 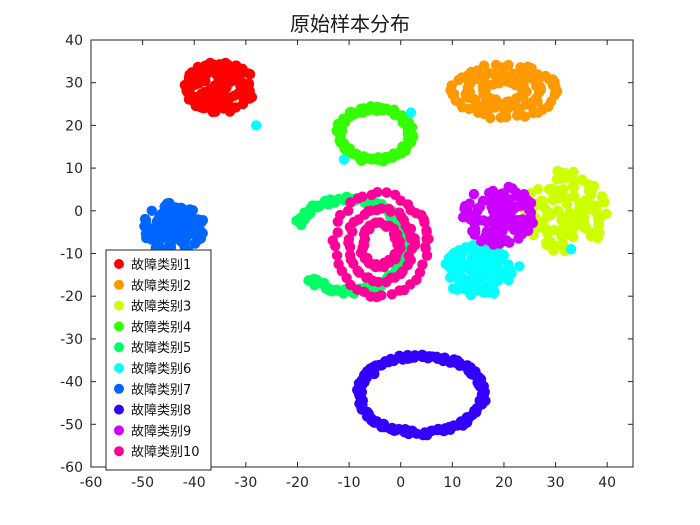 I want to click on y-tick-label: 20, so click(x=74, y=126).